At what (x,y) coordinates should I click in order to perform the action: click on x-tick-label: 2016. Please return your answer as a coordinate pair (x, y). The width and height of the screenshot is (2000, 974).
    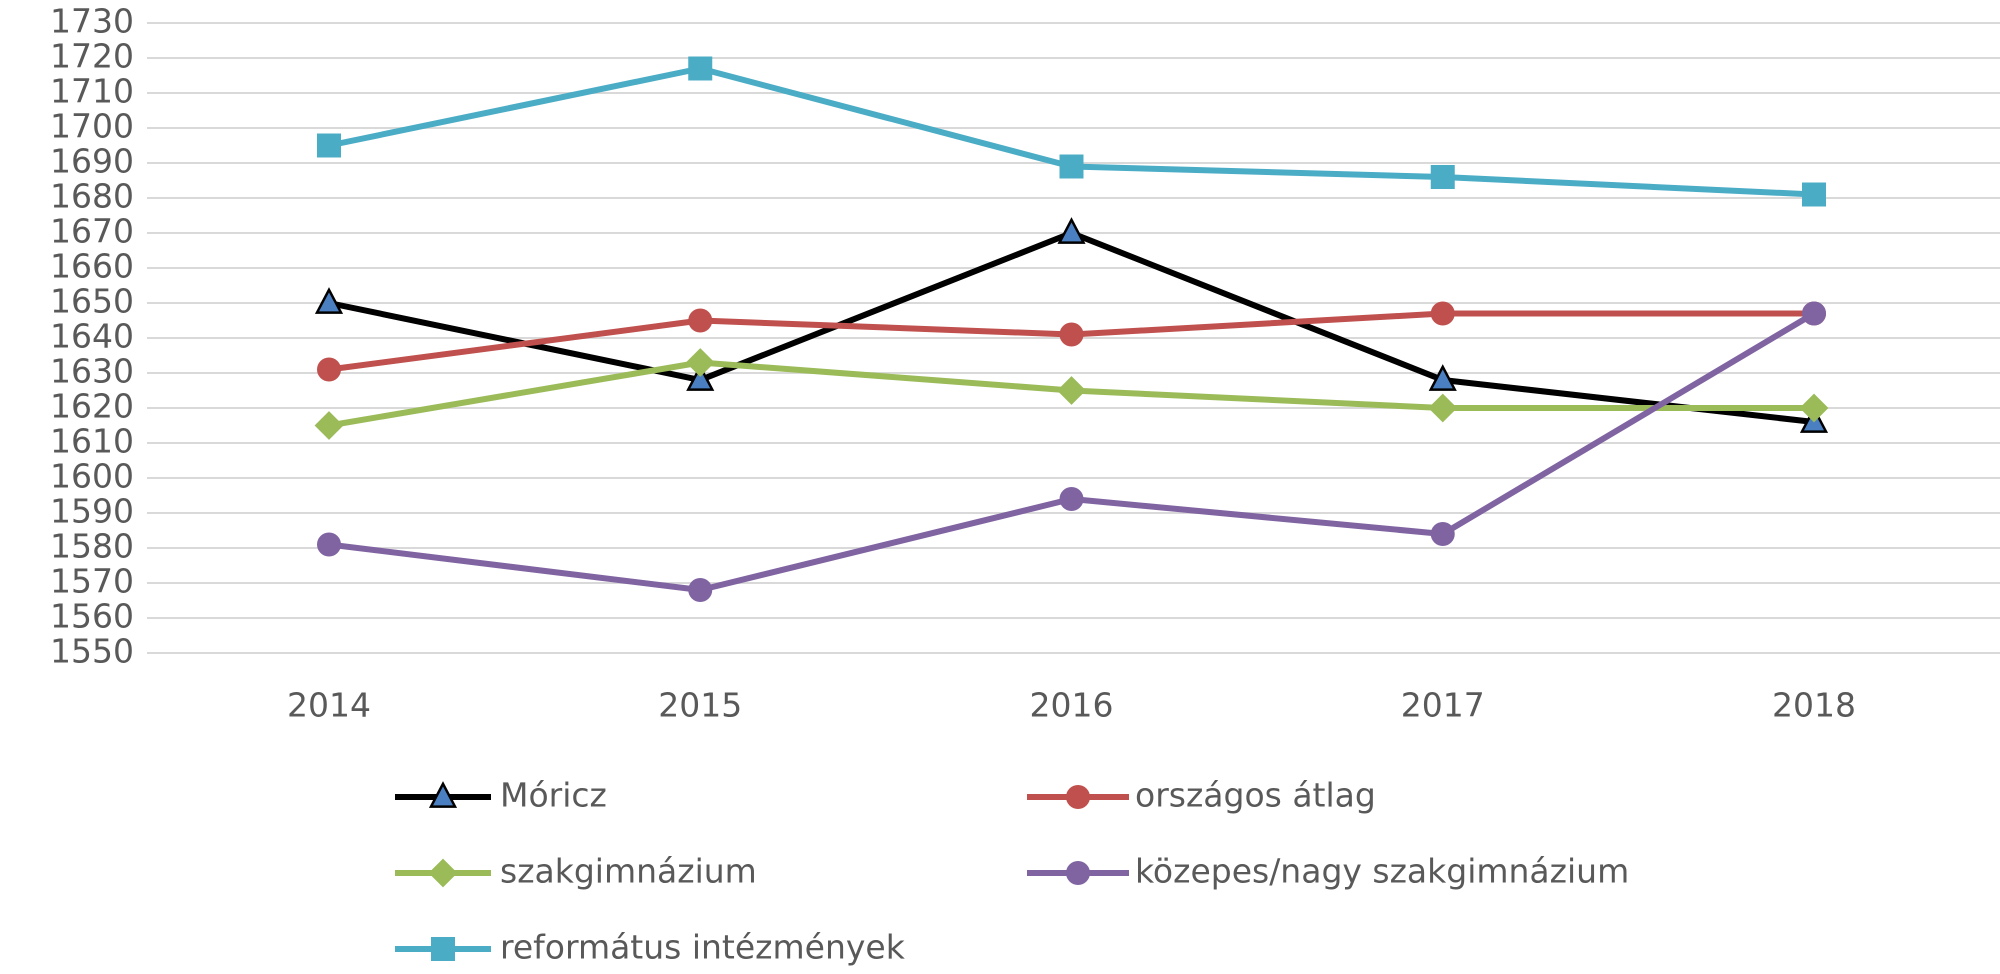
    Looking at the image, I should click on (1072, 705).